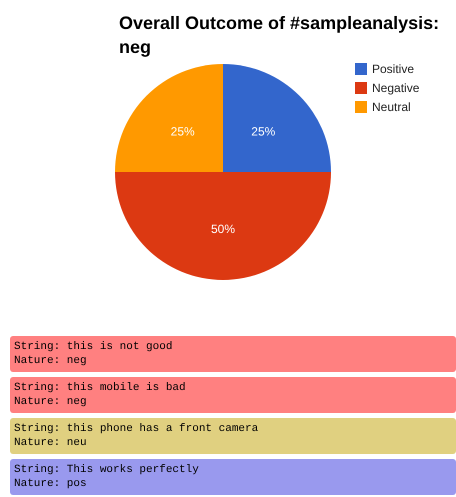 Image resolution: width=456 pixels, height=497 pixels. I want to click on text: String: this mobile is bad Nature: neg, so click(233, 395).